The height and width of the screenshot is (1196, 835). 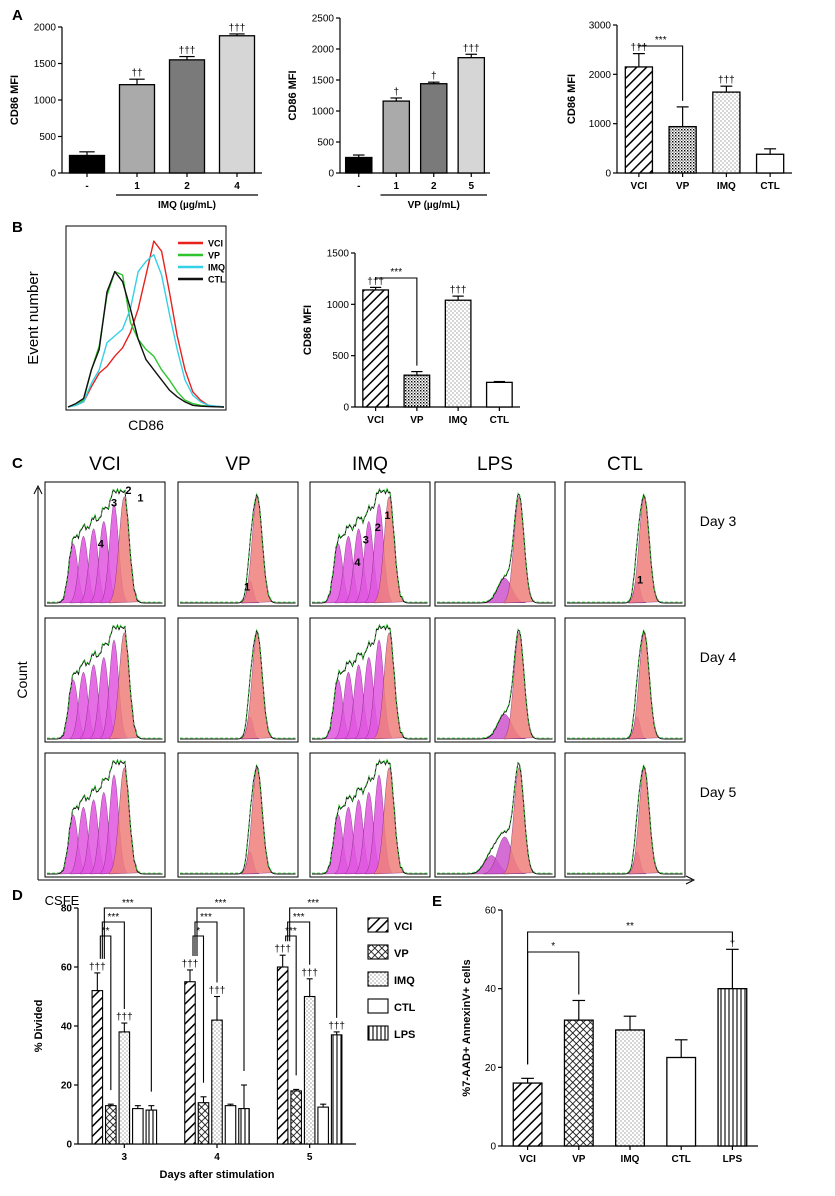 I want to click on column-header: CTL, so click(x=625, y=464).